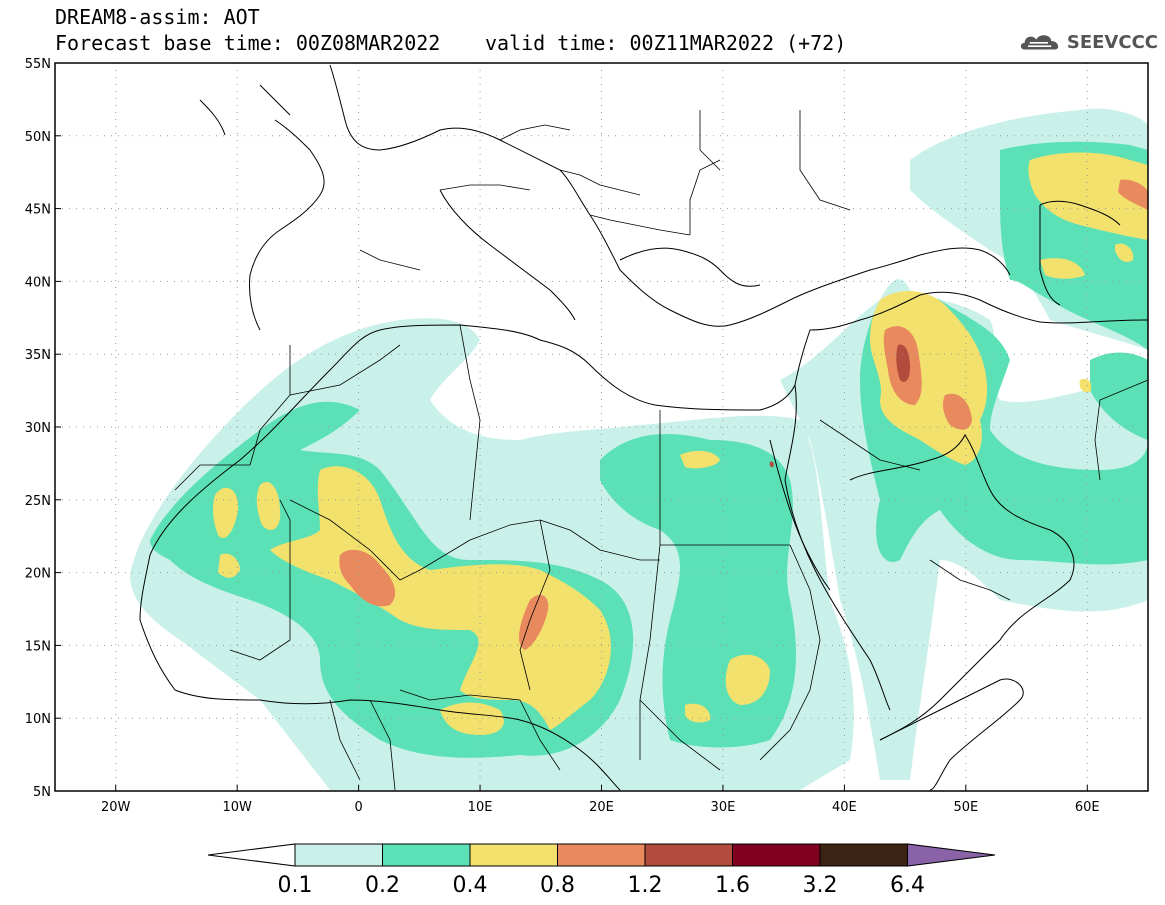  I want to click on lon-tick-label: 30E, so click(723, 807).